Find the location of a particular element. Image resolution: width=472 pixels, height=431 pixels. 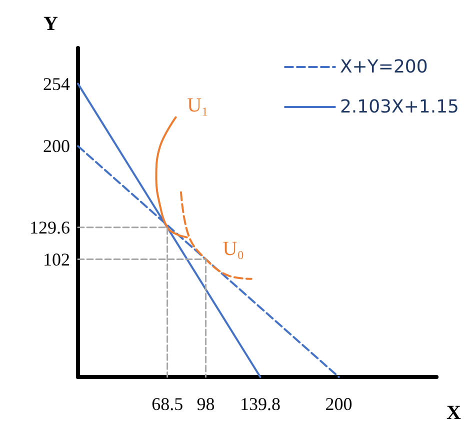

y-axis-title: Y is located at coordinates (51, 24).